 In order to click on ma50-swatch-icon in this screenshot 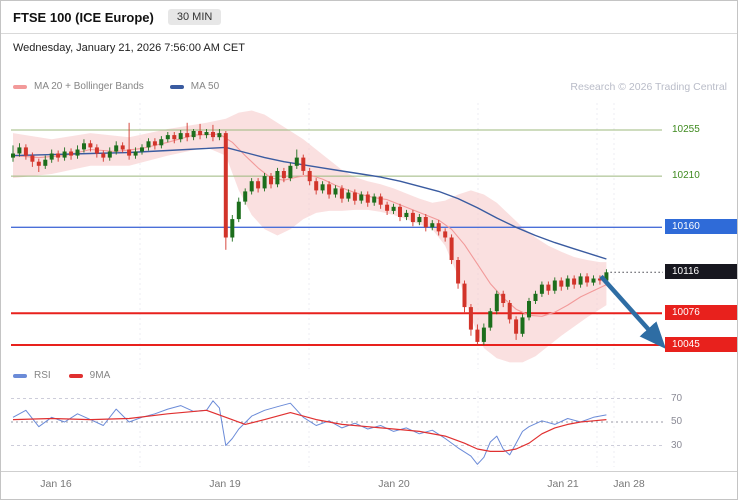, I will do `click(176, 86)`.